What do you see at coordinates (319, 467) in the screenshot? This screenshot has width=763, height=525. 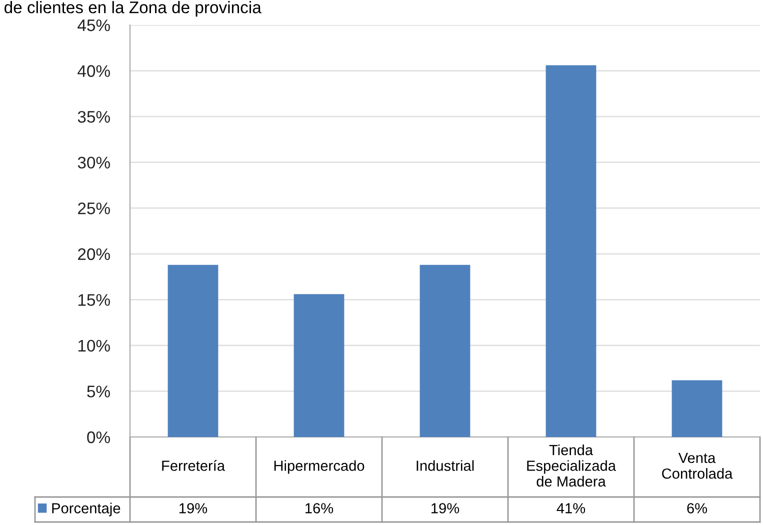 I see `x-tick-label: Hipermercado` at bounding box center [319, 467].